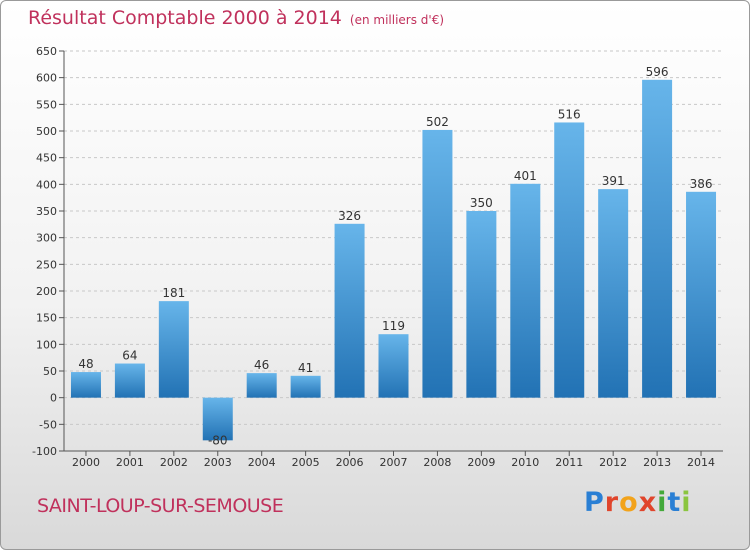 The height and width of the screenshot is (550, 750). What do you see at coordinates (701, 462) in the screenshot?
I see `x-tick-label: 2014` at bounding box center [701, 462].